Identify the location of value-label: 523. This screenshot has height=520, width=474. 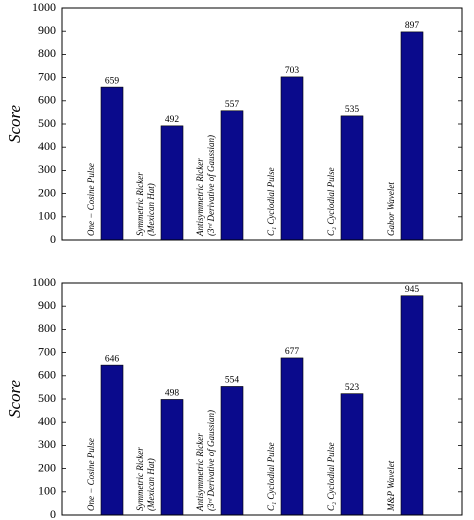
(352, 388).